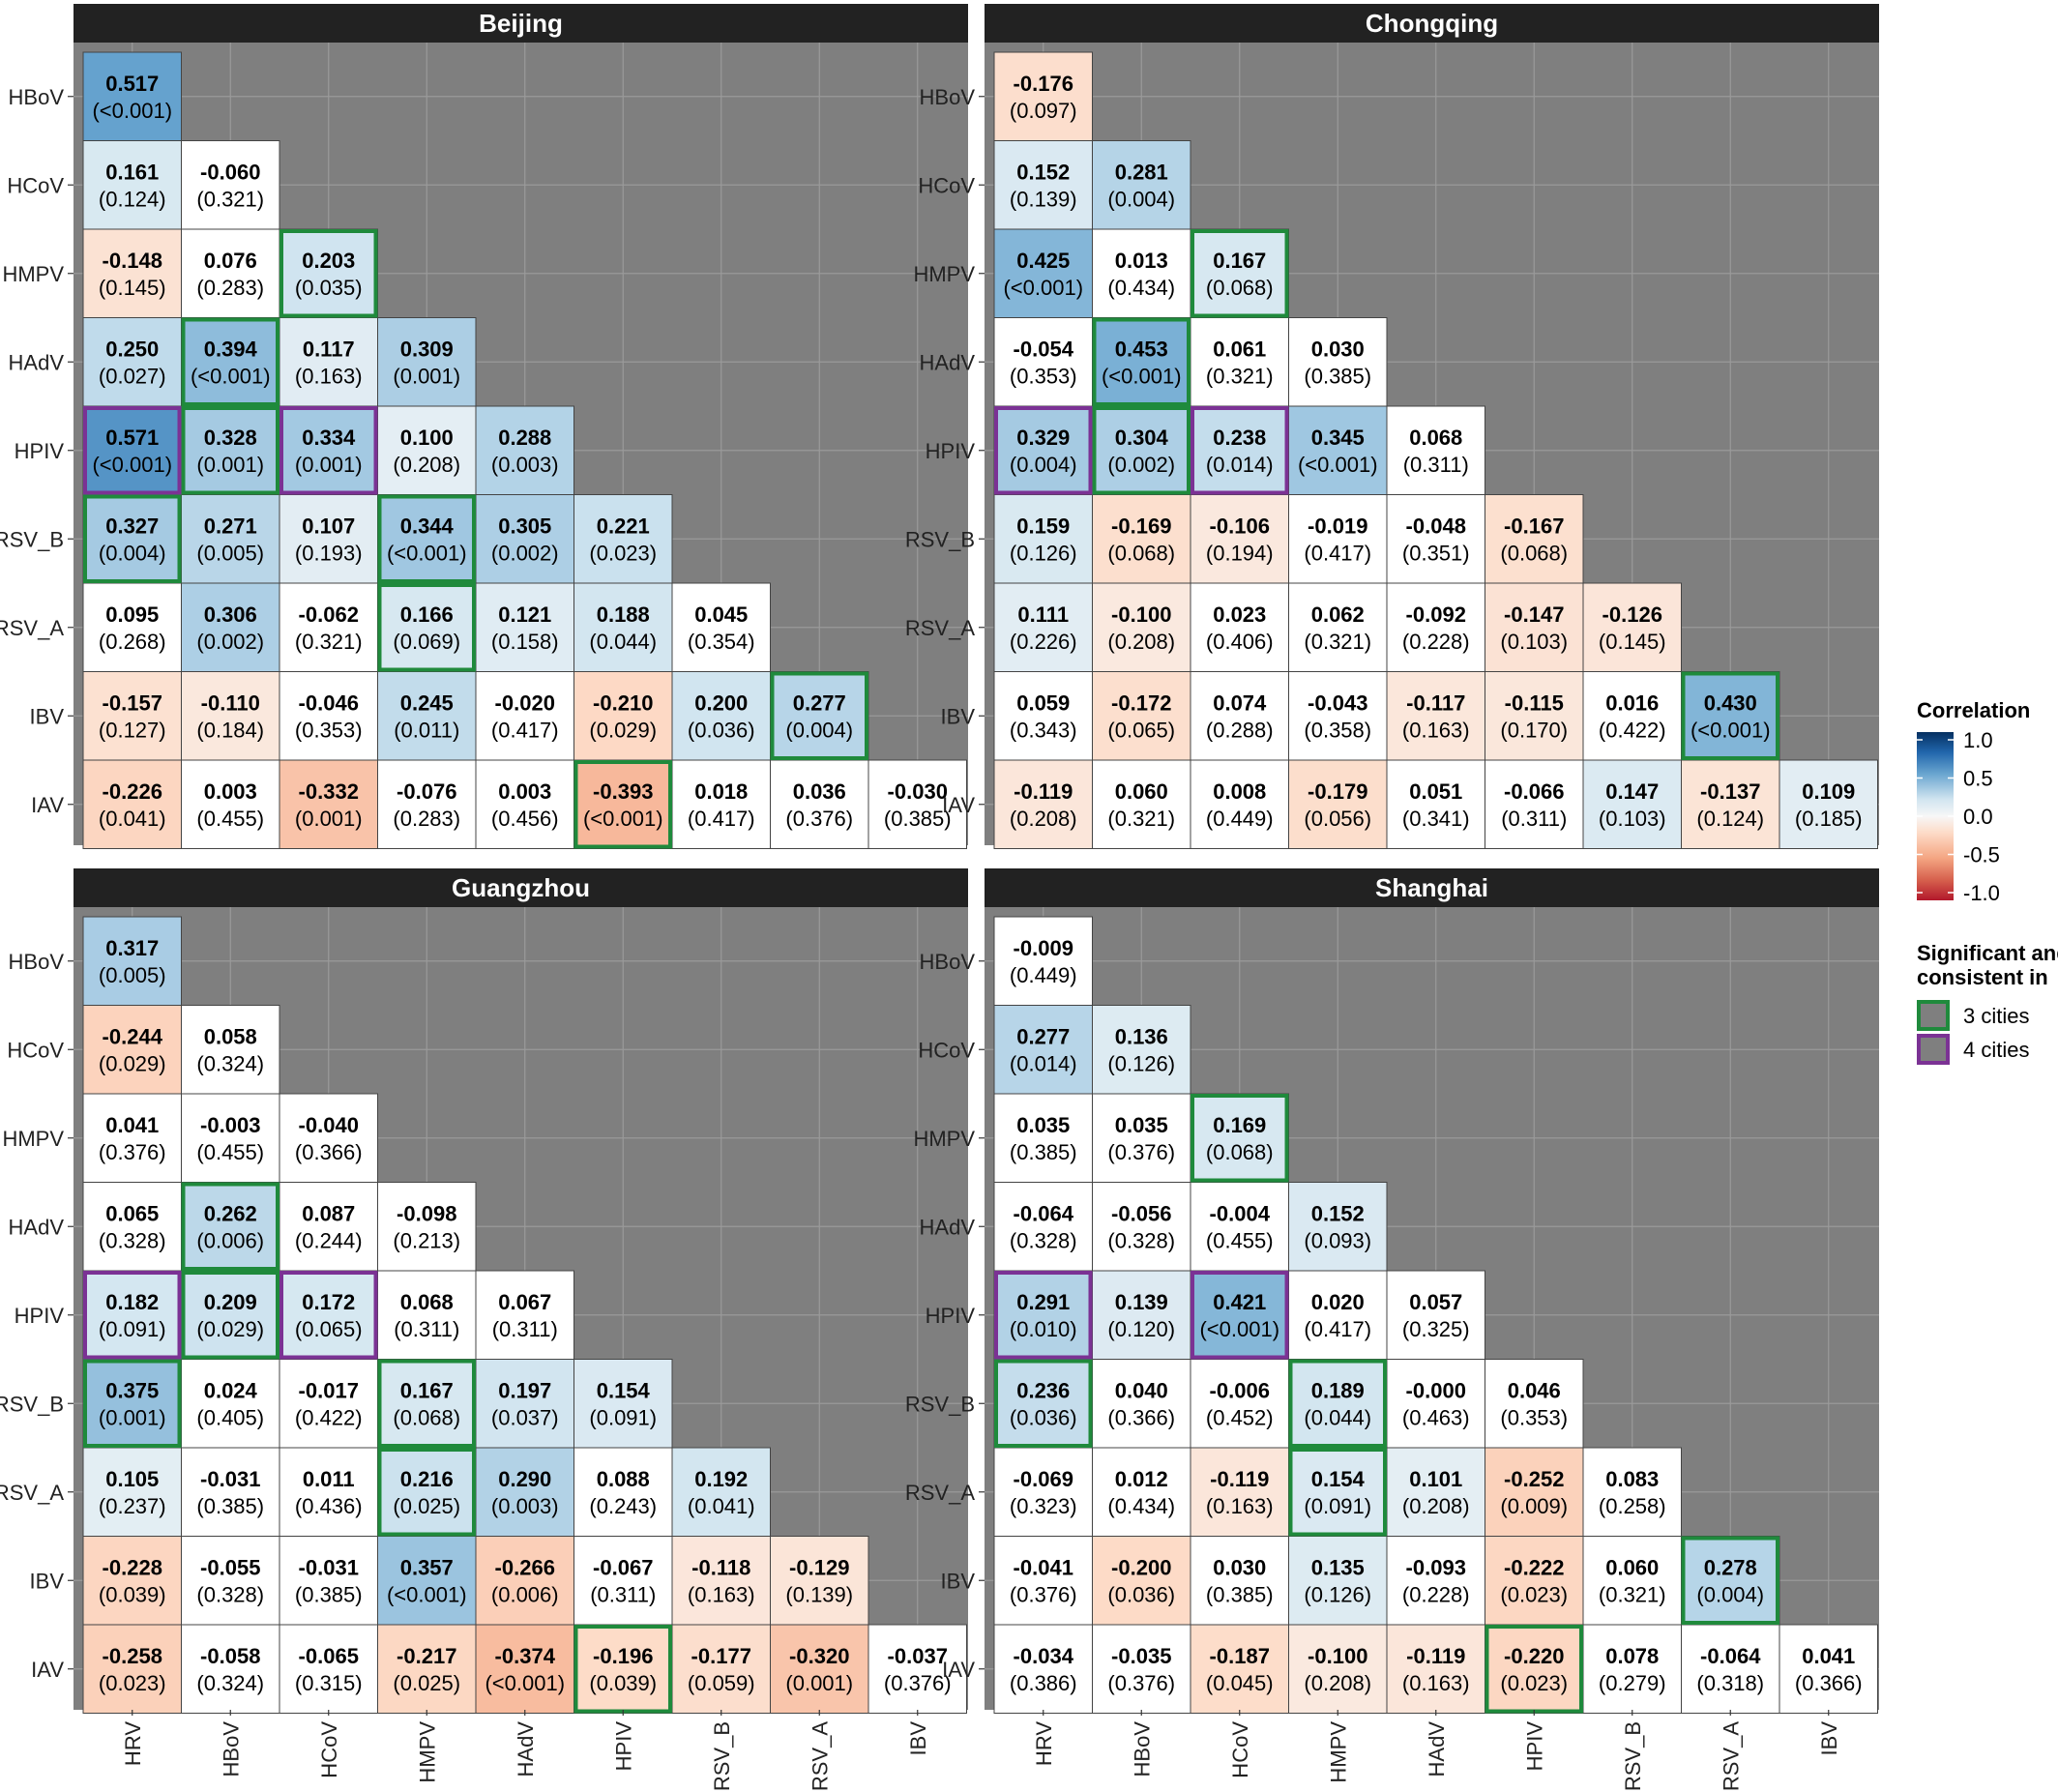  Describe the element at coordinates (329, 1390) in the screenshot. I see `cell-correlation-label: -0.017` at that location.